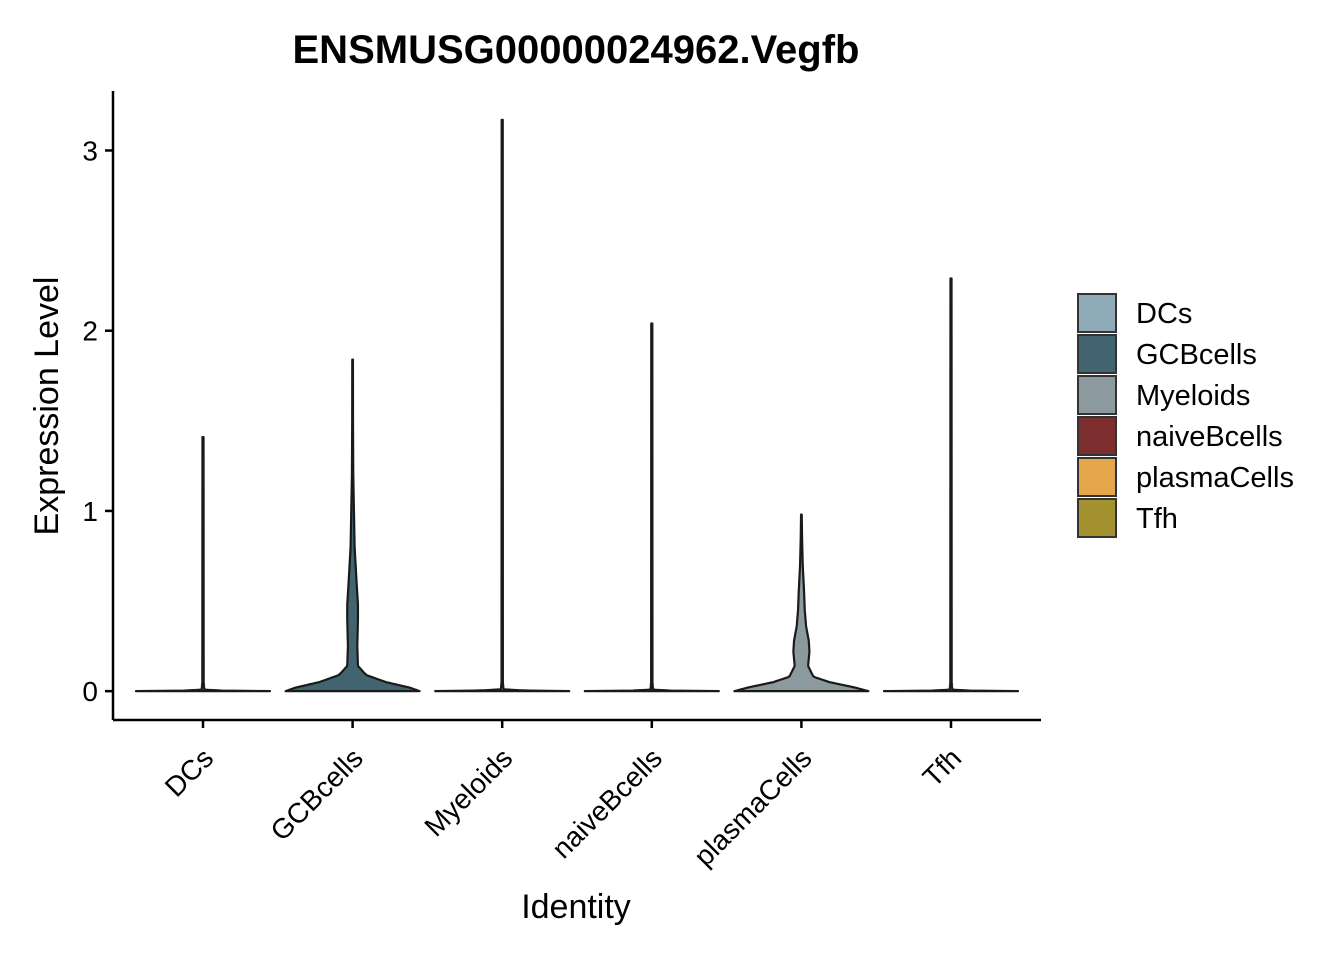 The image size is (1344, 960). I want to click on x-tick-label-myeloids: Myeloids, so click(468, 792).